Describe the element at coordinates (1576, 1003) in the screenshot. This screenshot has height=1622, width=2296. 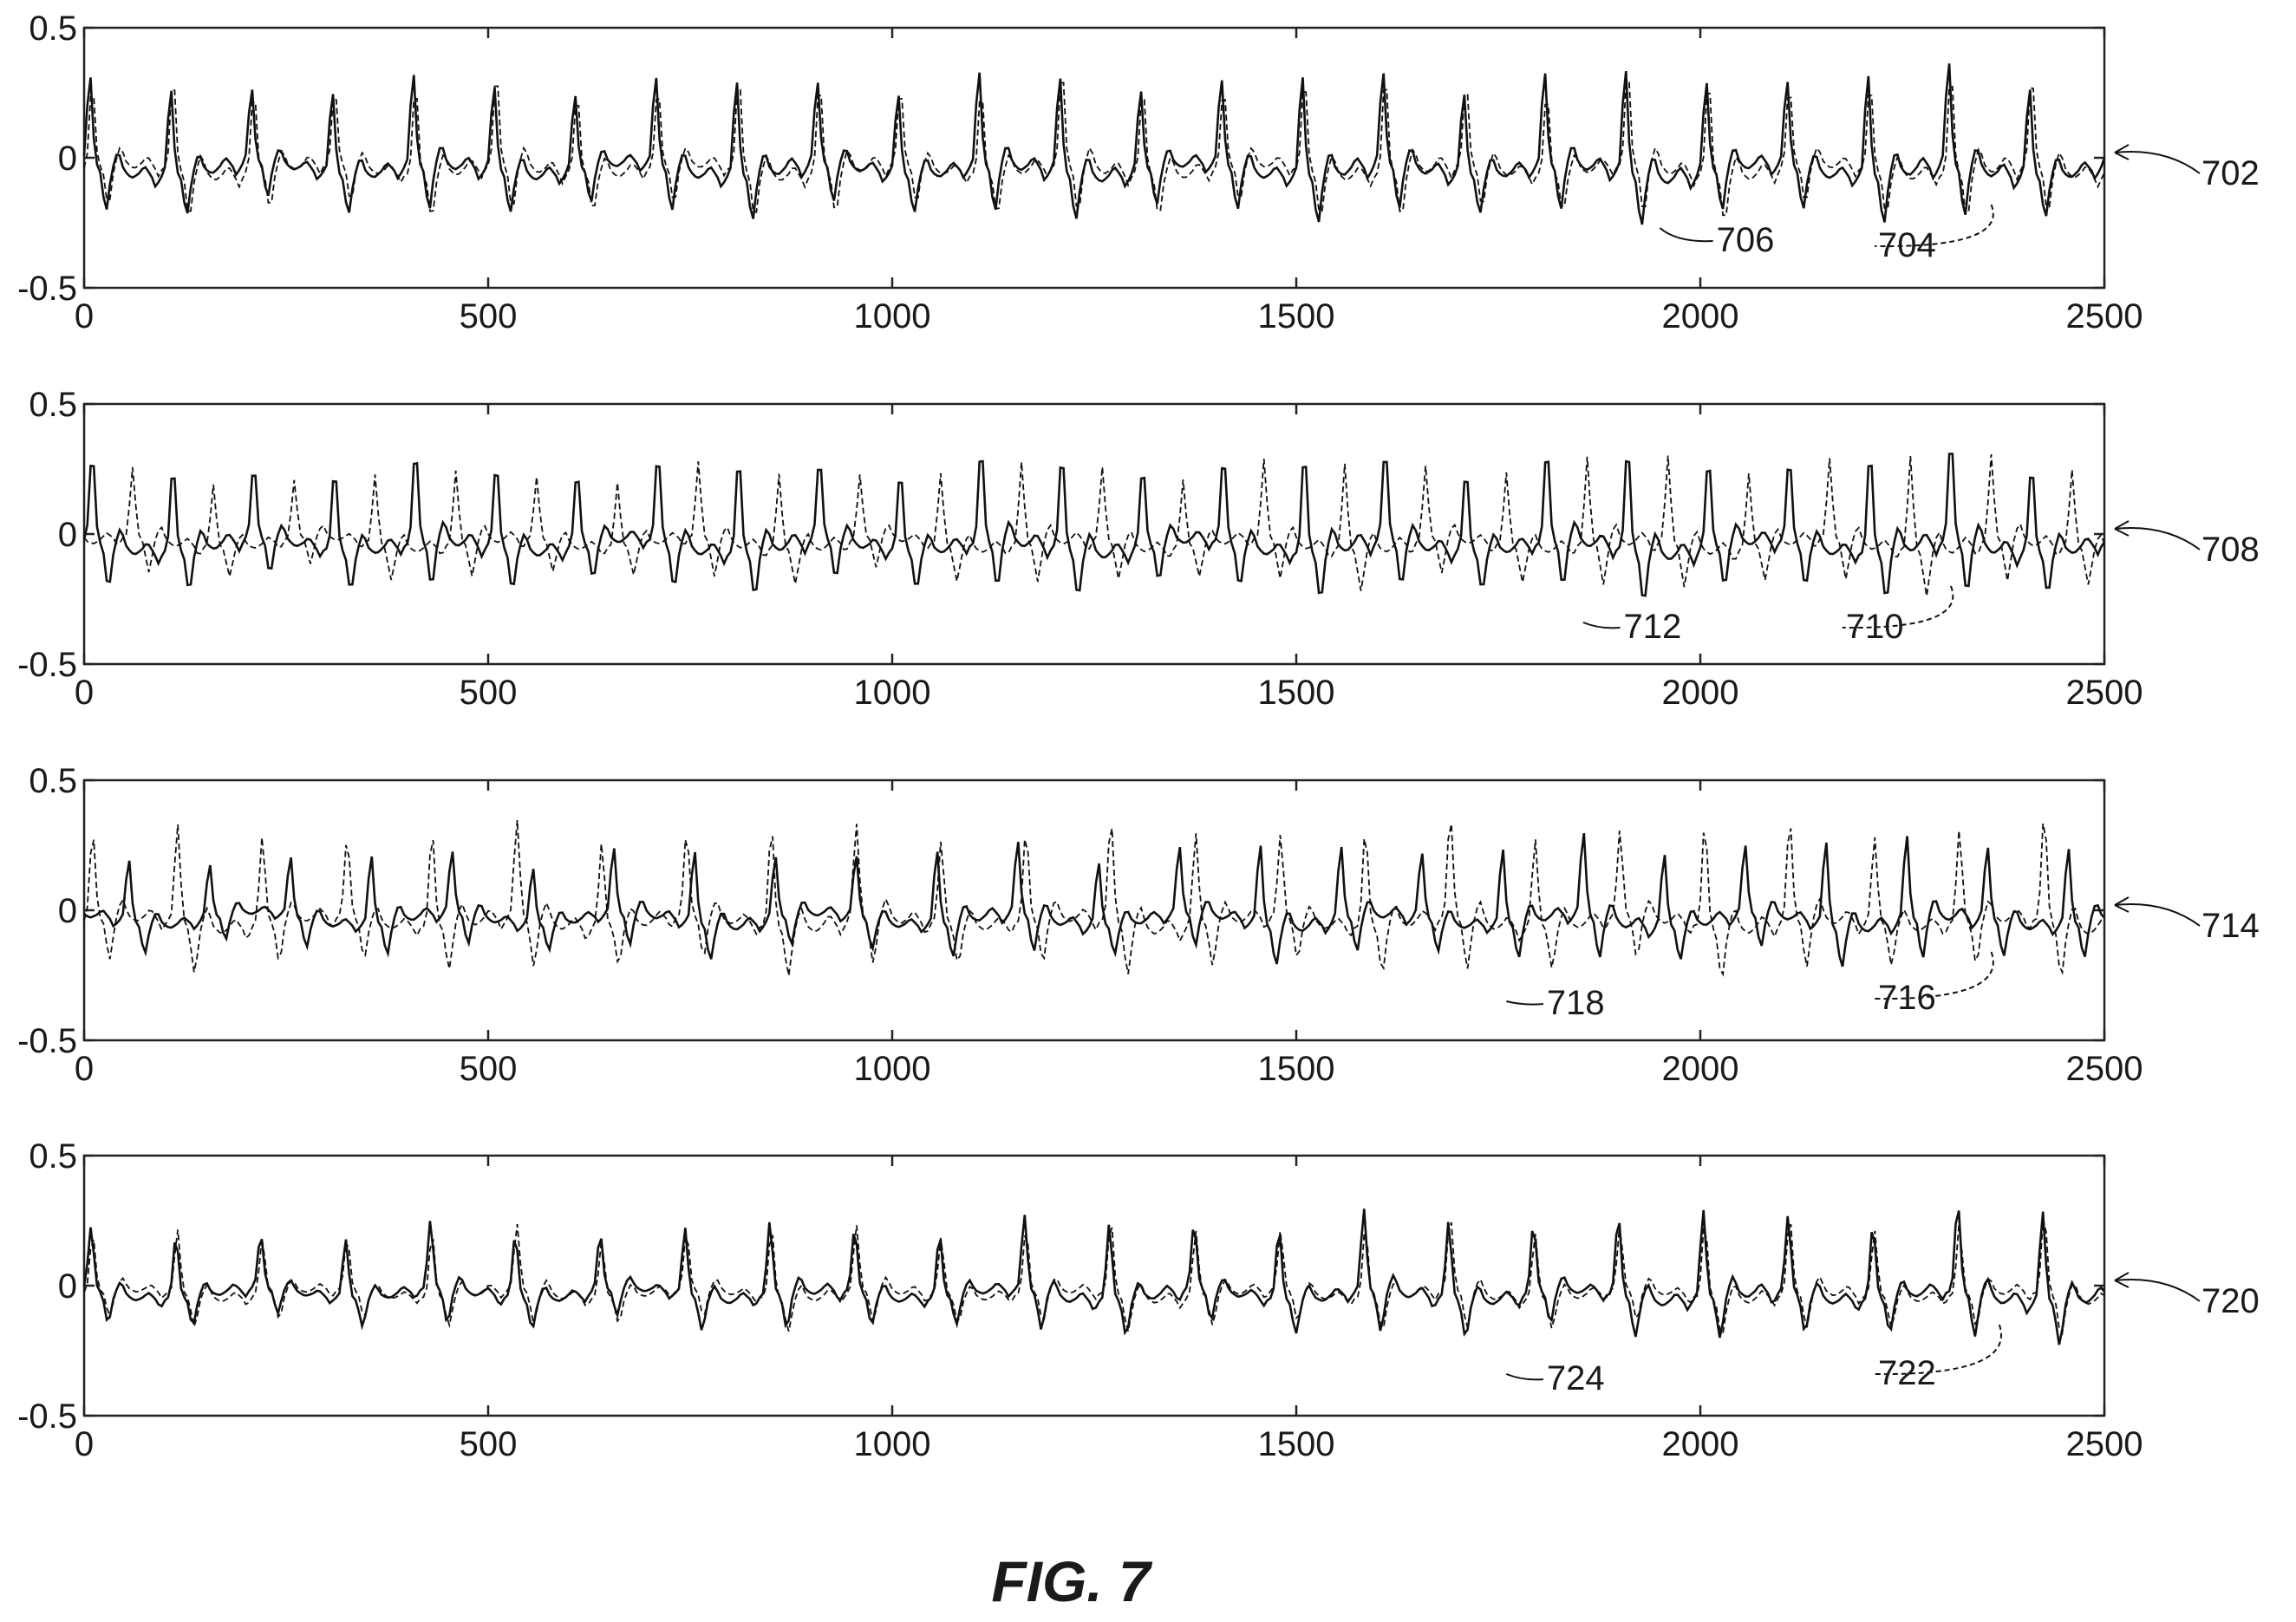
I see `callout-label-718: 718` at that location.